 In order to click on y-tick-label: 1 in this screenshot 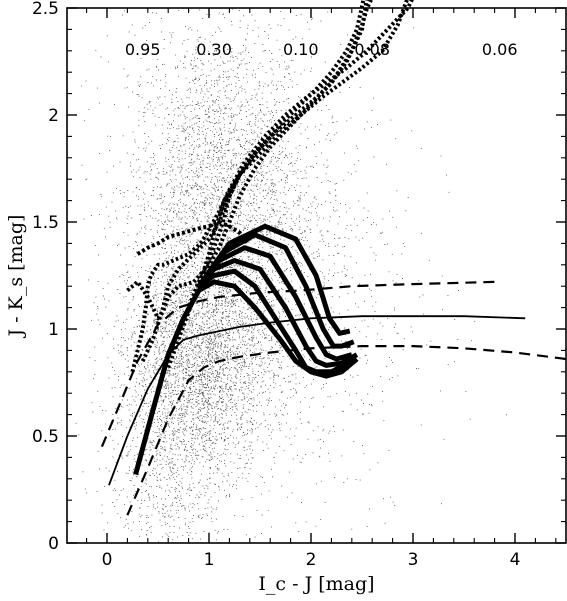, I will do `click(53, 330)`.